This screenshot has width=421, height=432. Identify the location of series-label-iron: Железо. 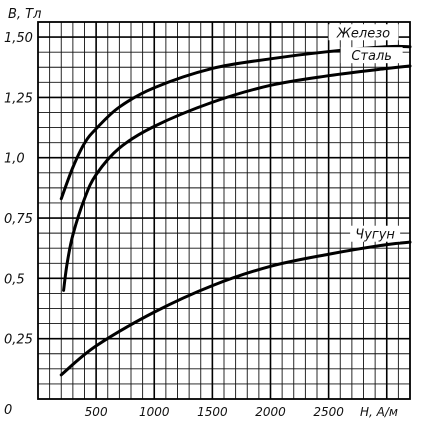
(363, 33).